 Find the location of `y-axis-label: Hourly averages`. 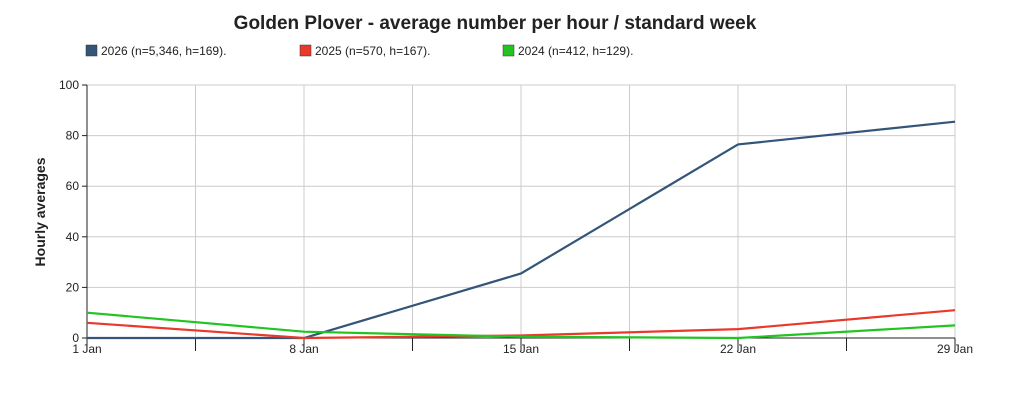

y-axis-label: Hourly averages is located at coordinates (40, 211).